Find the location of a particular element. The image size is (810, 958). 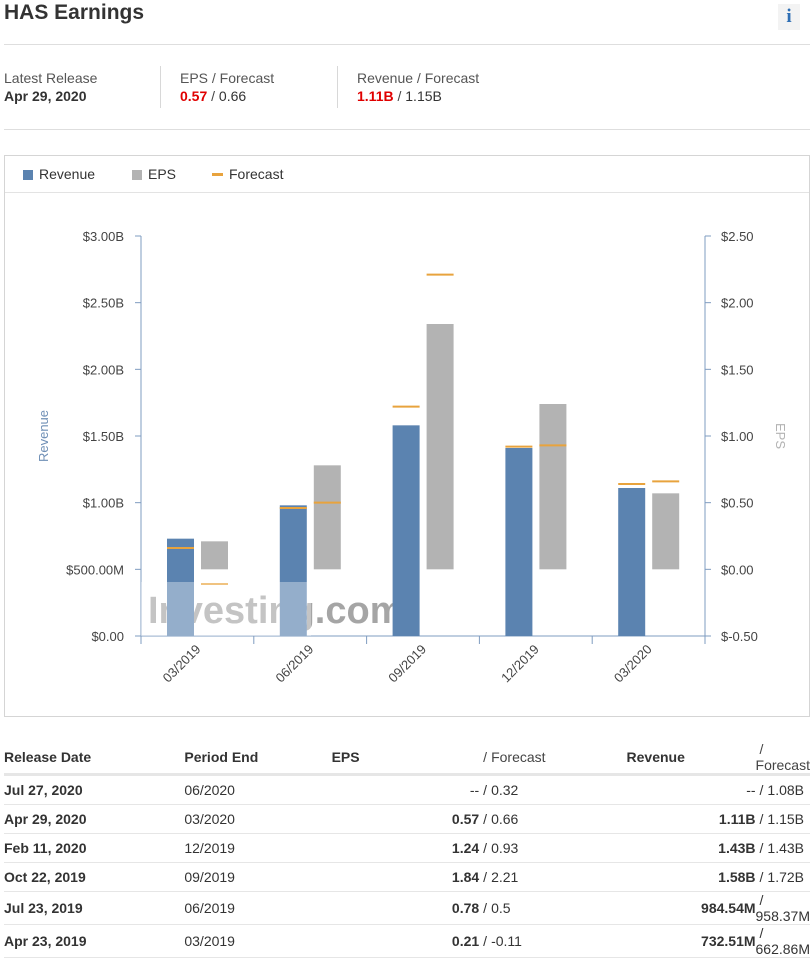

legend-forecast: Forecast is located at coordinates (247, 174).